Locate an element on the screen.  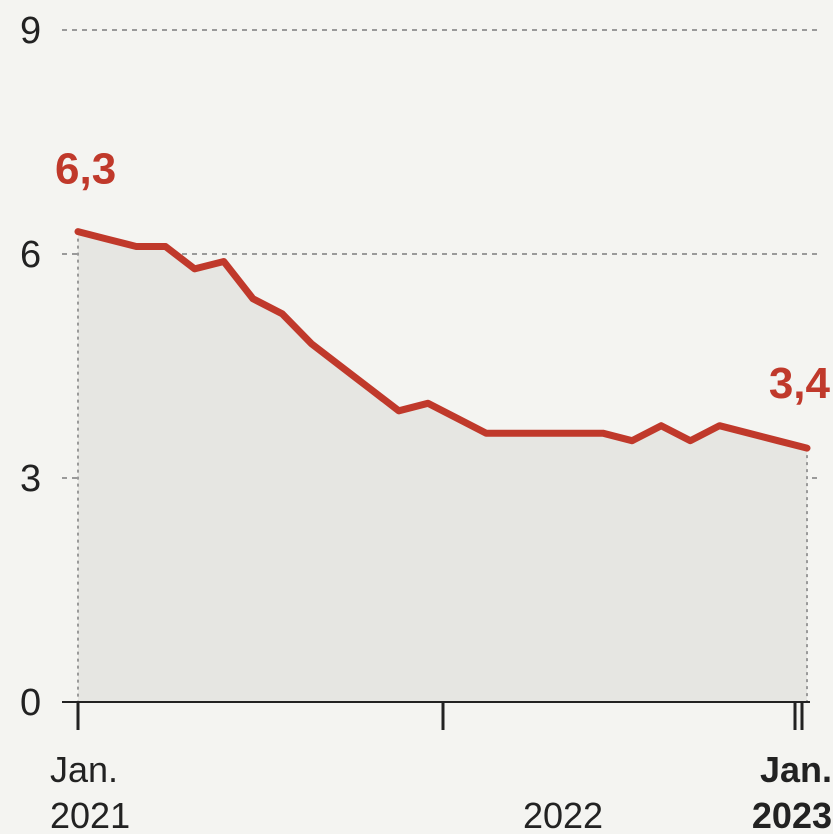
x-tick-label: 2022 is located at coordinates (563, 814).